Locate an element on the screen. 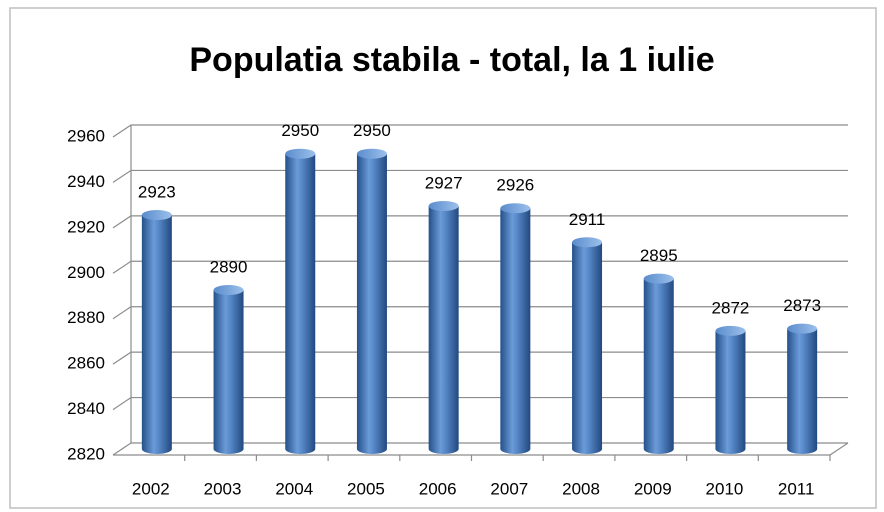 The image size is (884, 512). data-label: 2895 is located at coordinates (659, 255).